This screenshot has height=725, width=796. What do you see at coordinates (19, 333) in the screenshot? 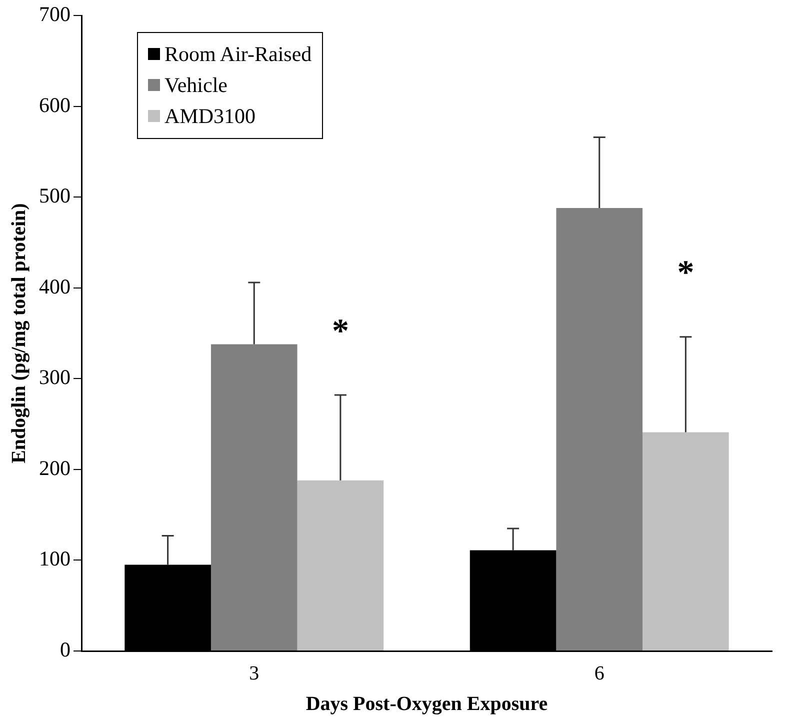
I see `y-axis-title: Endoglin (pg/mg total protein)` at bounding box center [19, 333].